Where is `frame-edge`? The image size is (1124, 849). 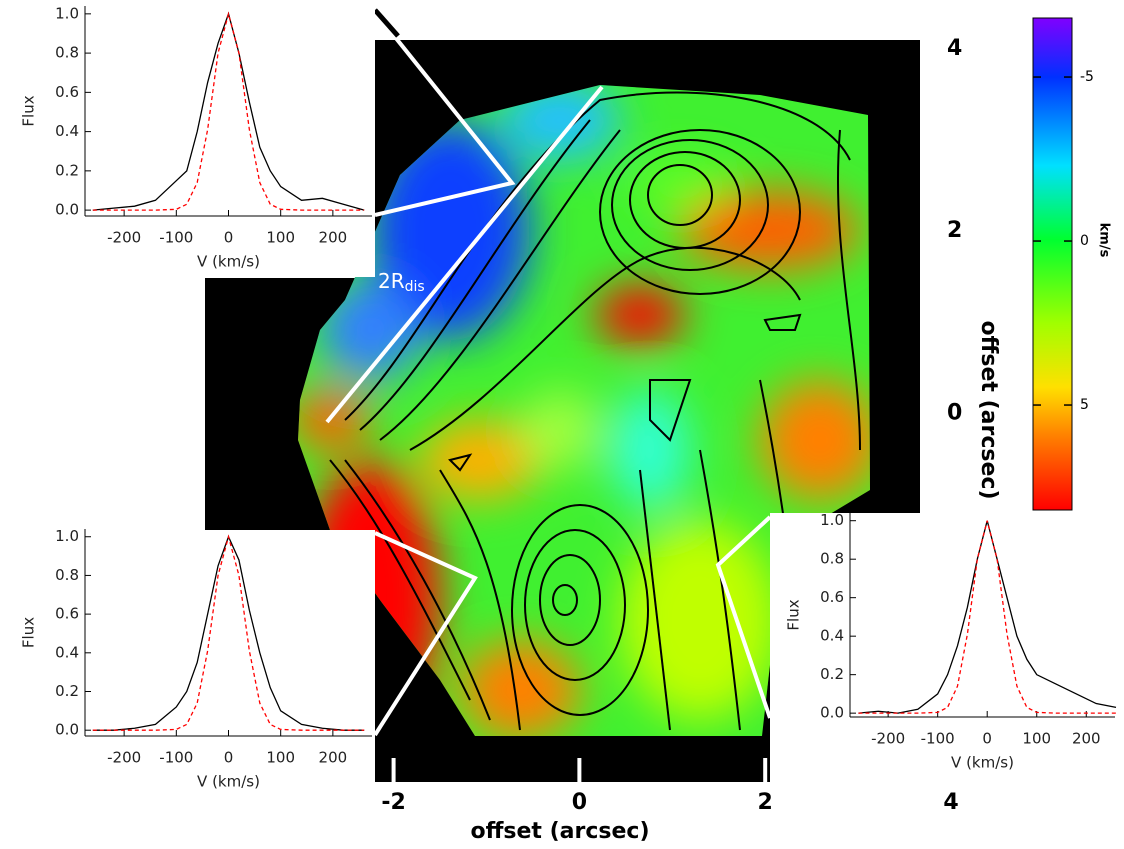 frame-edge is located at coordinates (386, 23).